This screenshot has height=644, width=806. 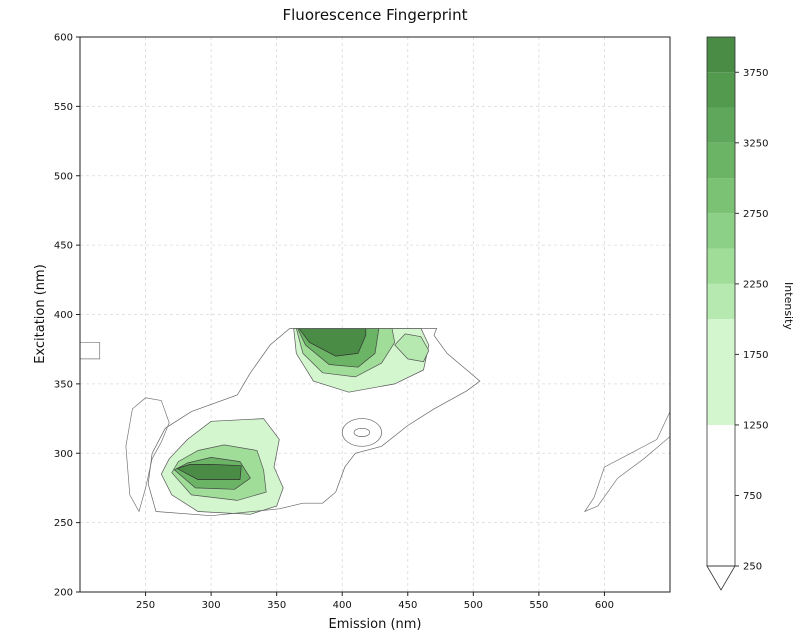 What do you see at coordinates (751, 320) in the screenshot?
I see `colorbar-ticks: 250 750 1250 1750 2250 2750 3250 3750` at bounding box center [751, 320].